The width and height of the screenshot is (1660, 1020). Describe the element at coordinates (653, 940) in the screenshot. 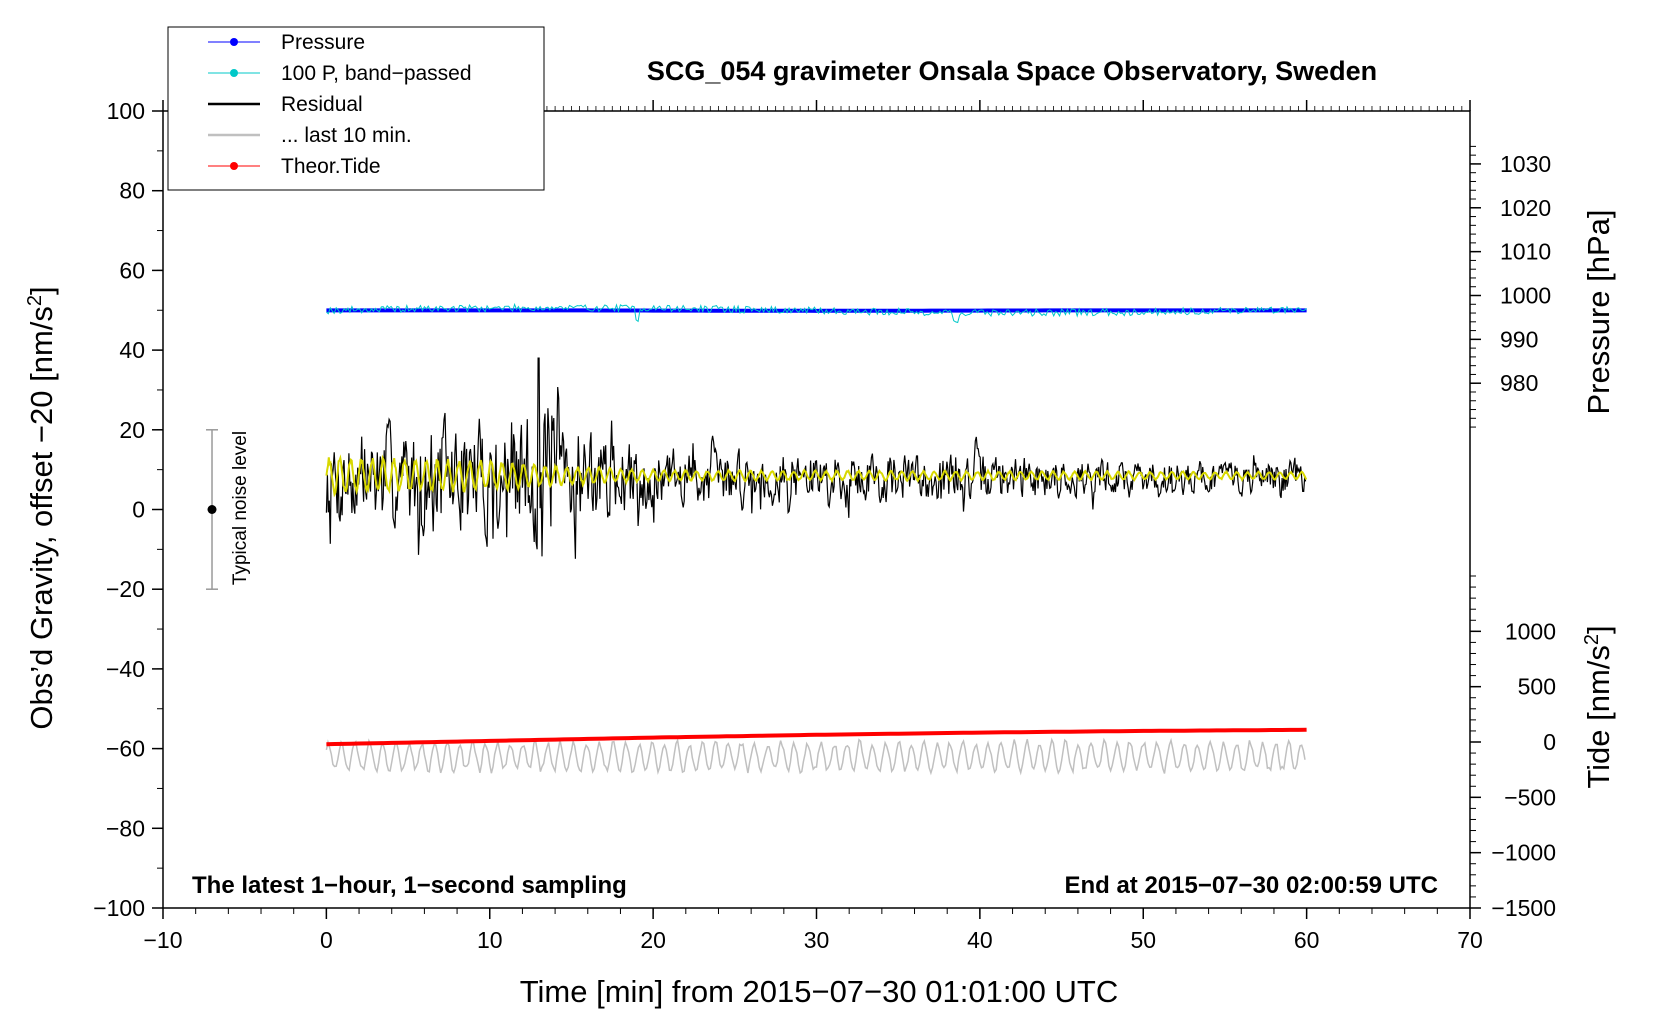

I see `x-tick-label: 20` at that location.